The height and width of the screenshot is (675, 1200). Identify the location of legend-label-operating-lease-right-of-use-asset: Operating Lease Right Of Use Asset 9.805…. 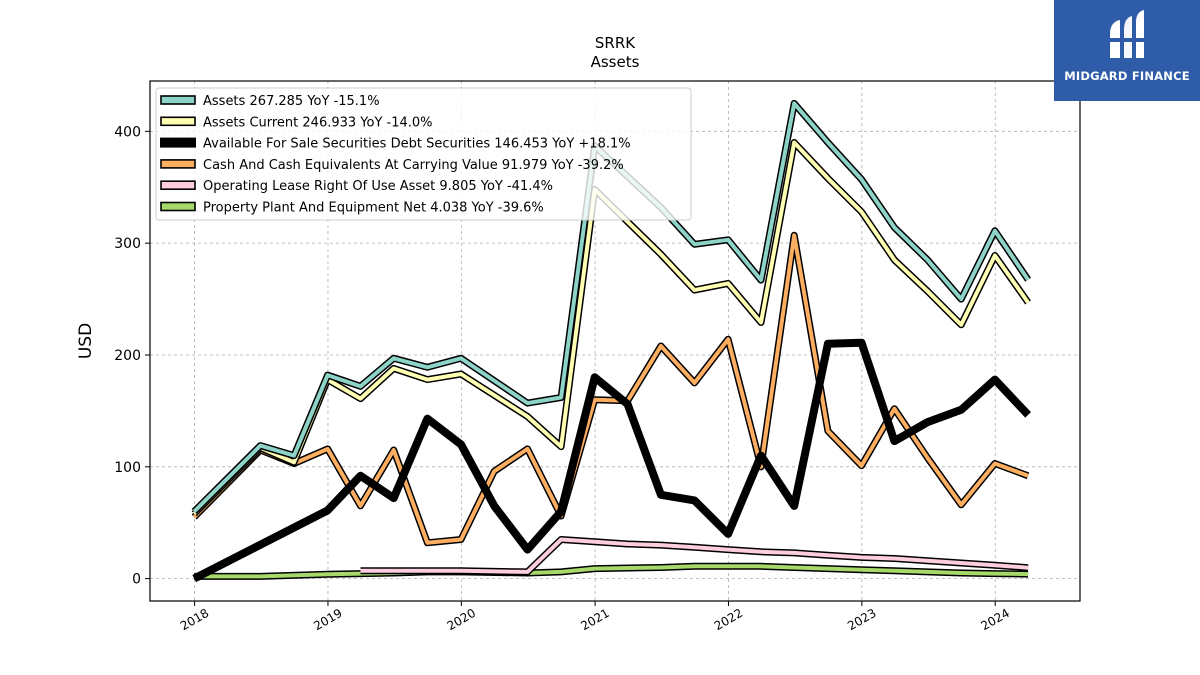
(378, 186).